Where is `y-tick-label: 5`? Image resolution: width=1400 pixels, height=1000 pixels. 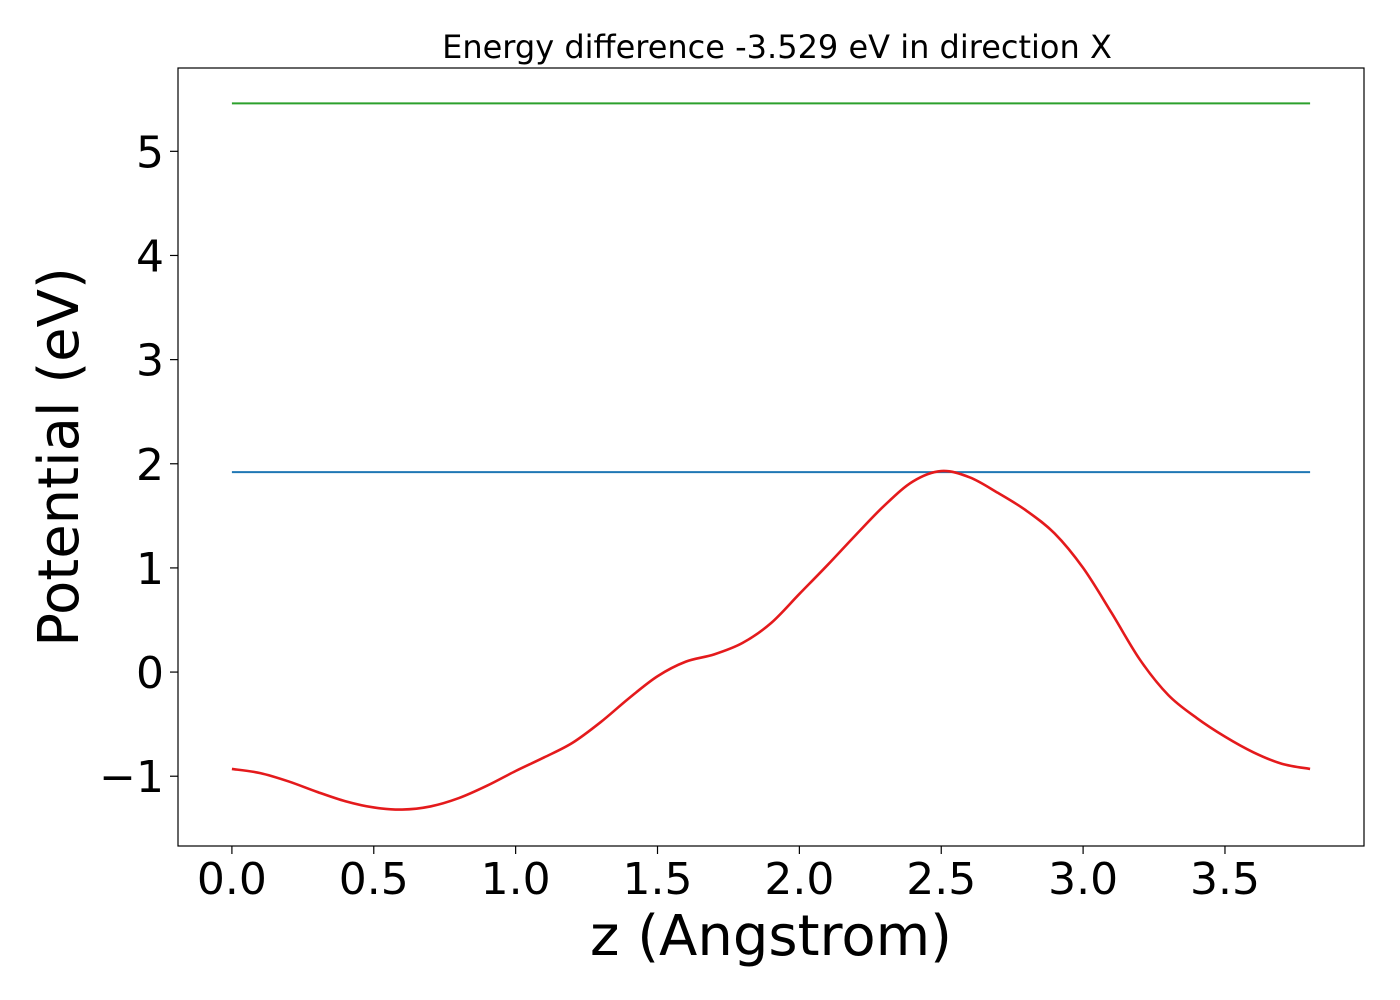
y-tick-label: 5 is located at coordinates (150, 152).